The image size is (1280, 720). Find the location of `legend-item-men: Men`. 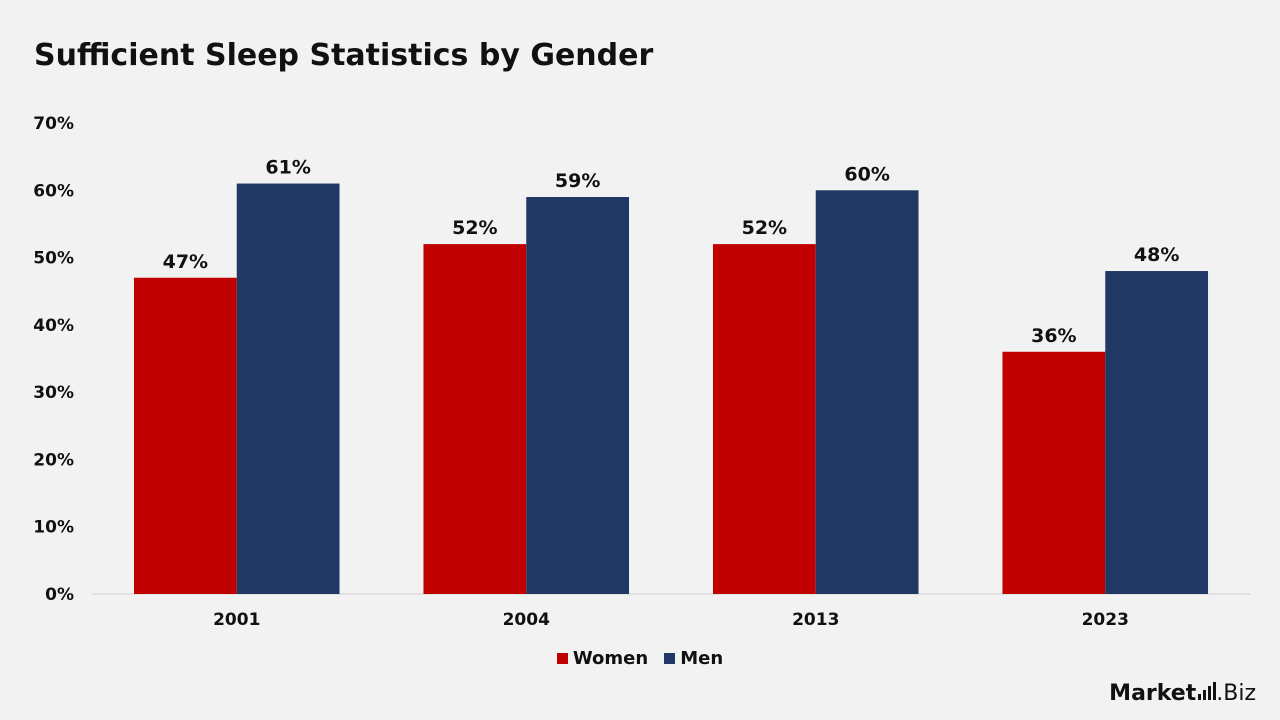

legend-item-men: Men is located at coordinates (693, 658).